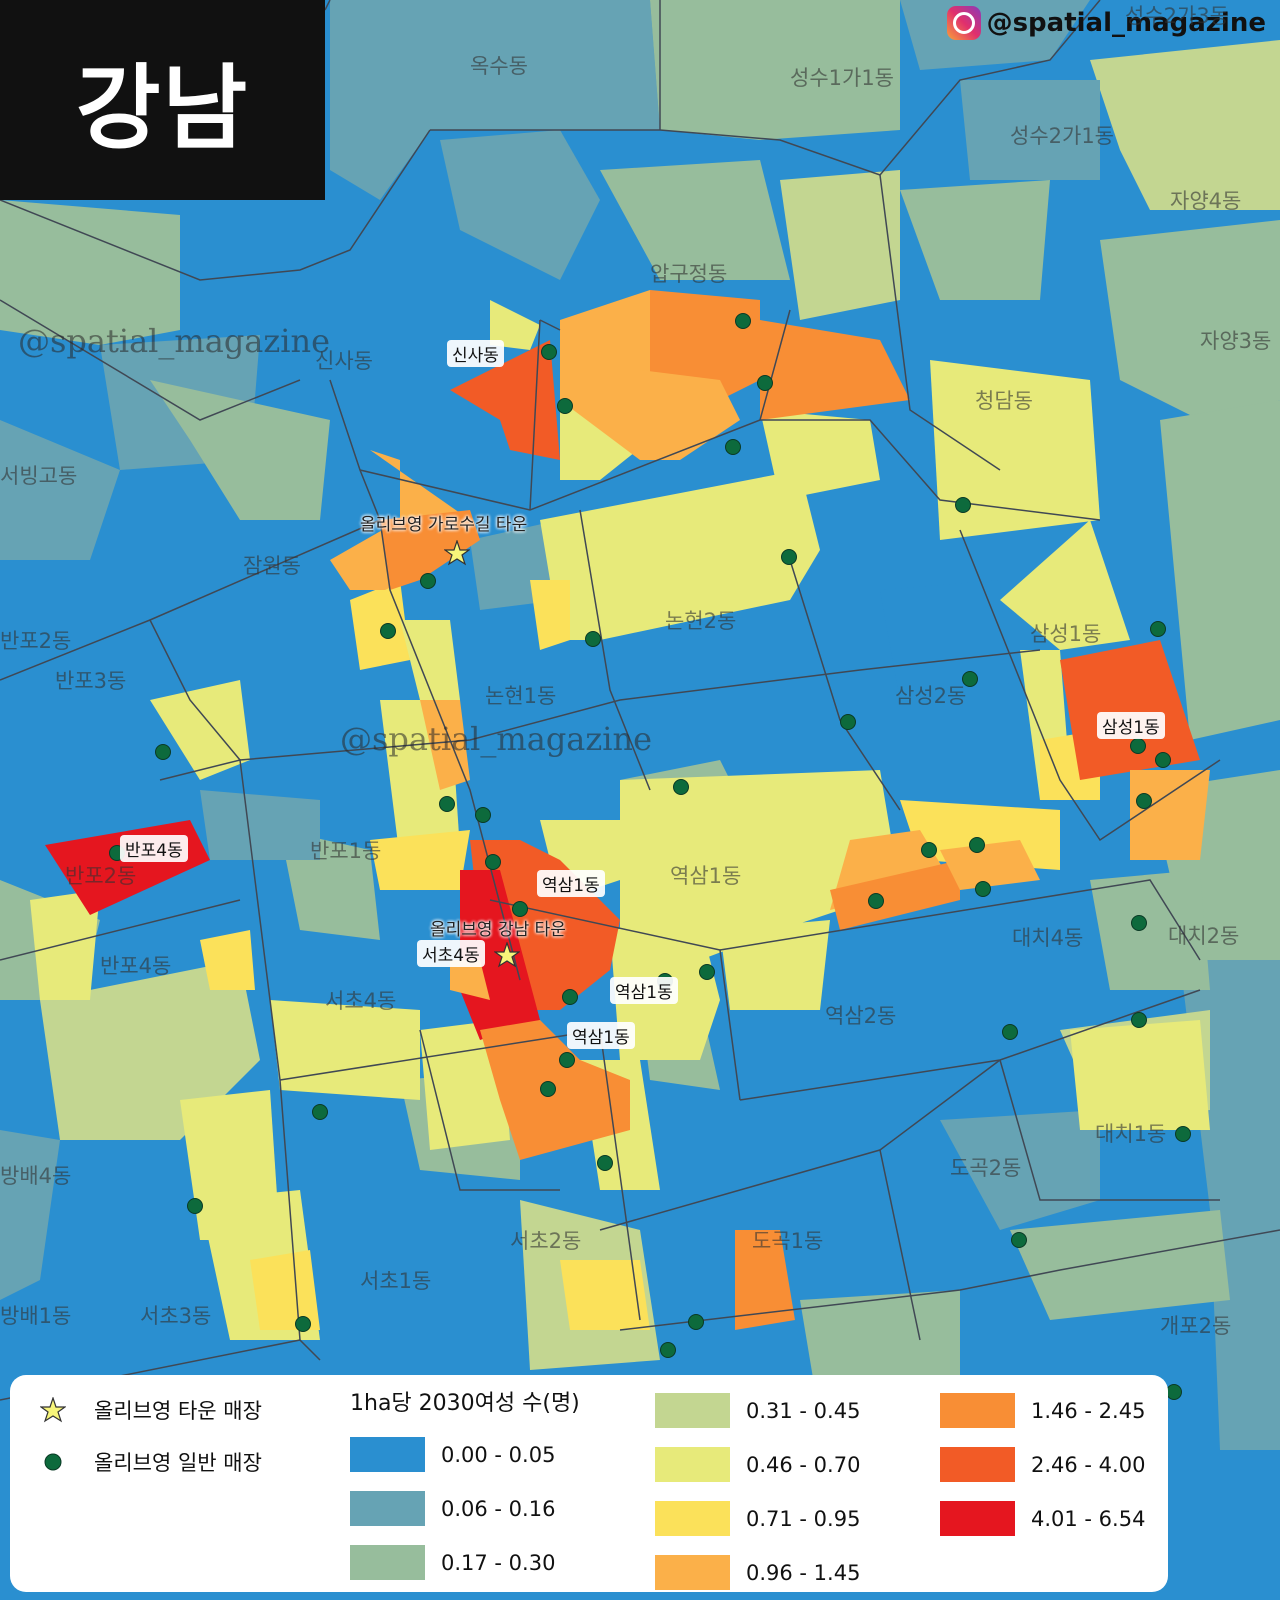 The height and width of the screenshot is (1600, 1280). Describe the element at coordinates (1004, 401) in the screenshot. I see `dong-label: 청담동` at that location.